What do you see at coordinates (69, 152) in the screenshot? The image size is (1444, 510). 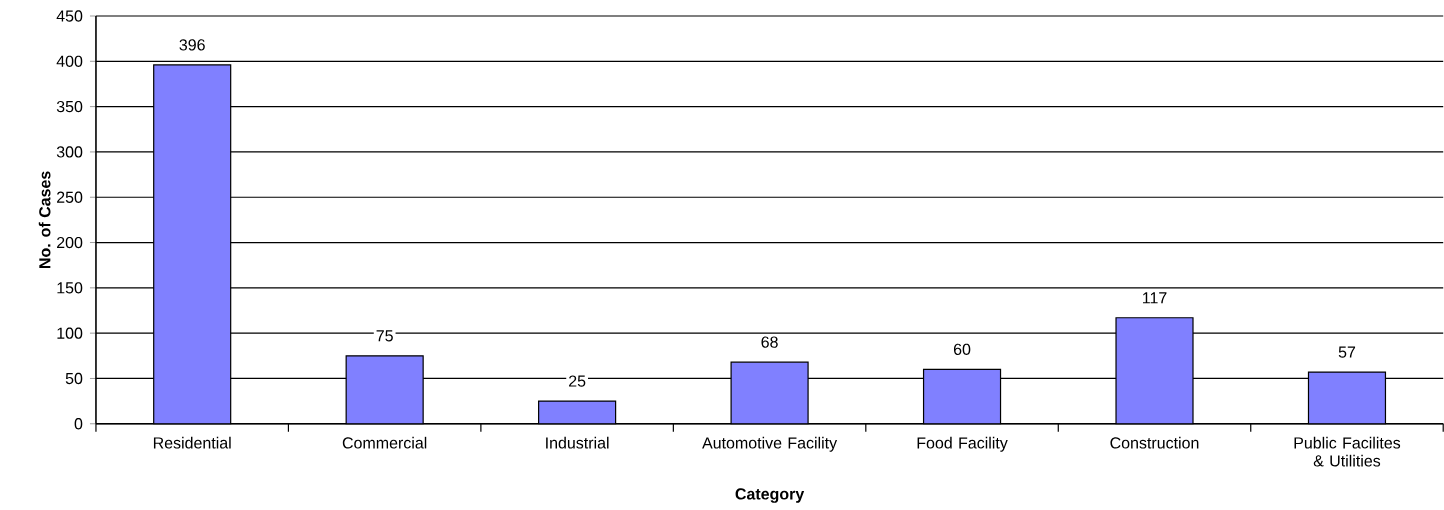 I see `y-tick-label: 300` at bounding box center [69, 152].